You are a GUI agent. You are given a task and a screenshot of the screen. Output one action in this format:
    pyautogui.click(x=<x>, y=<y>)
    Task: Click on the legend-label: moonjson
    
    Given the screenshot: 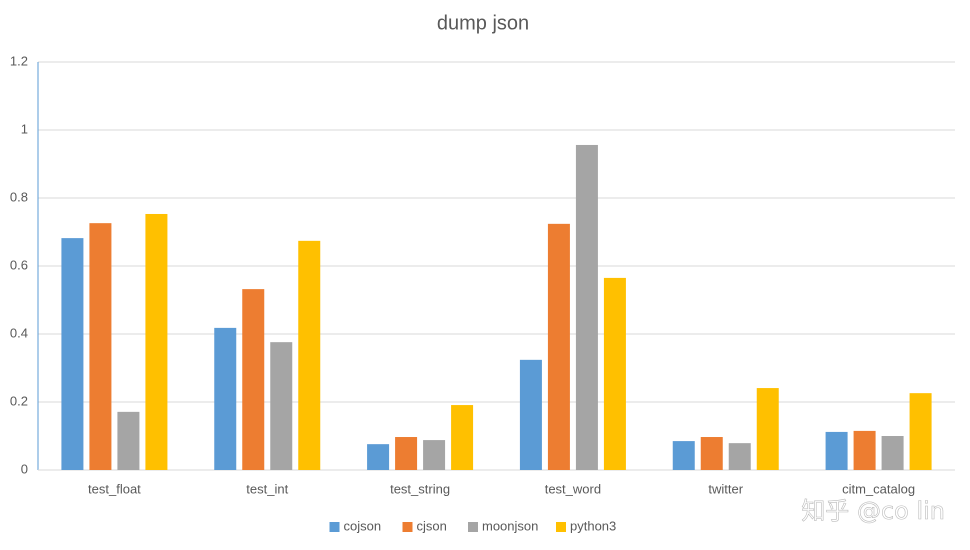 What is the action you would take?
    pyautogui.click(x=510, y=525)
    